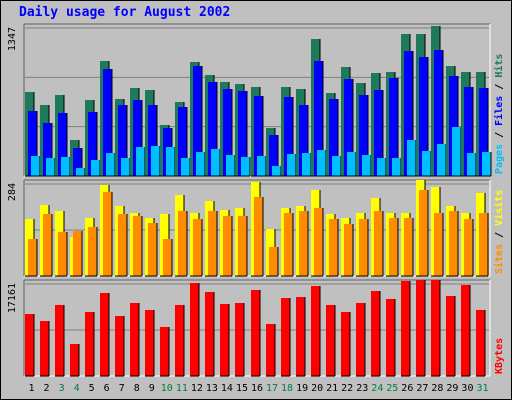 Image resolution: width=512 pixels, height=400 pixels. What do you see at coordinates (287, 388) in the screenshot?
I see `x-tick-label-18: 18` at bounding box center [287, 388].